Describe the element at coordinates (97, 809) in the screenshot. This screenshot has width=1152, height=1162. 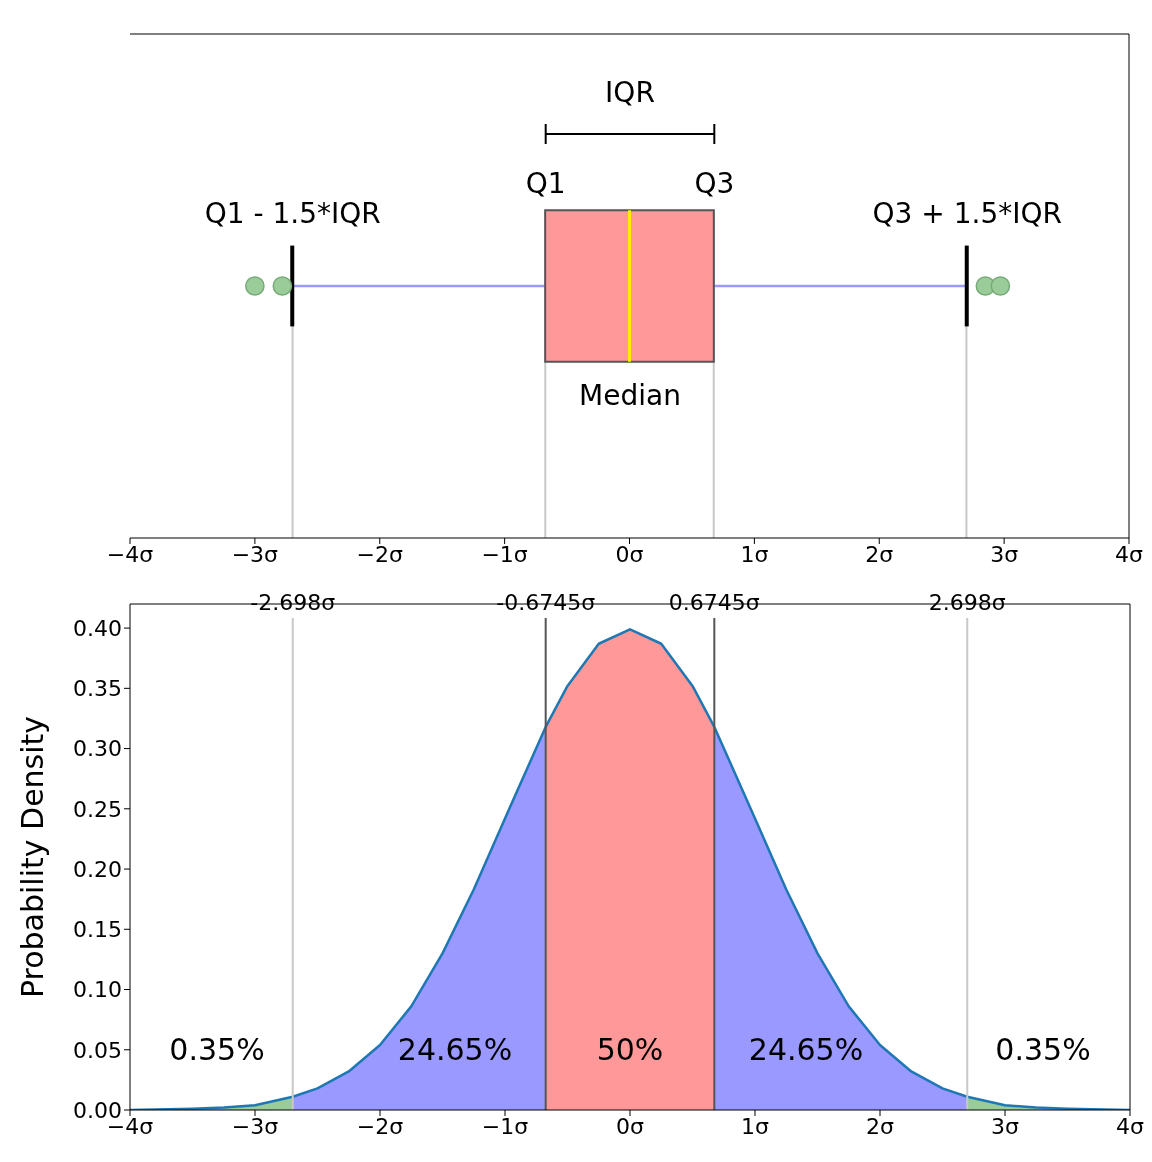
I see `y-tick-label: 0.25` at that location.